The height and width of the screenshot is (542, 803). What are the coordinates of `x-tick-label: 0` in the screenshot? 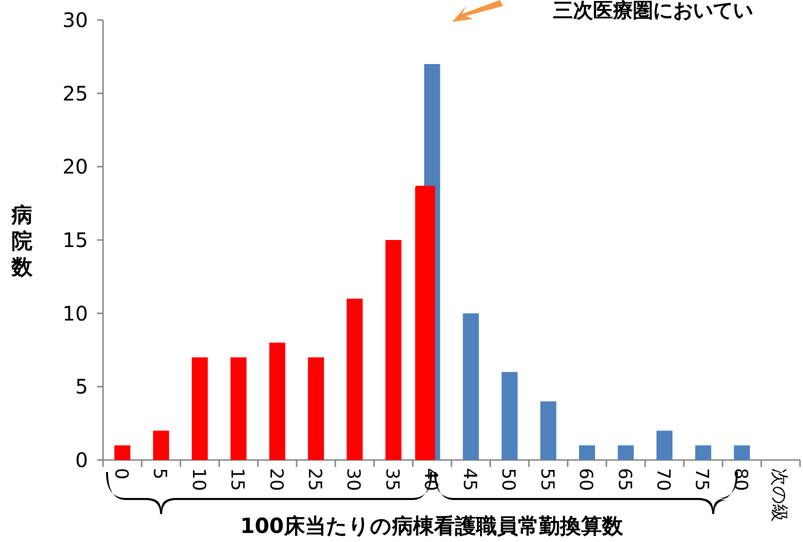 It's located at (121, 474).